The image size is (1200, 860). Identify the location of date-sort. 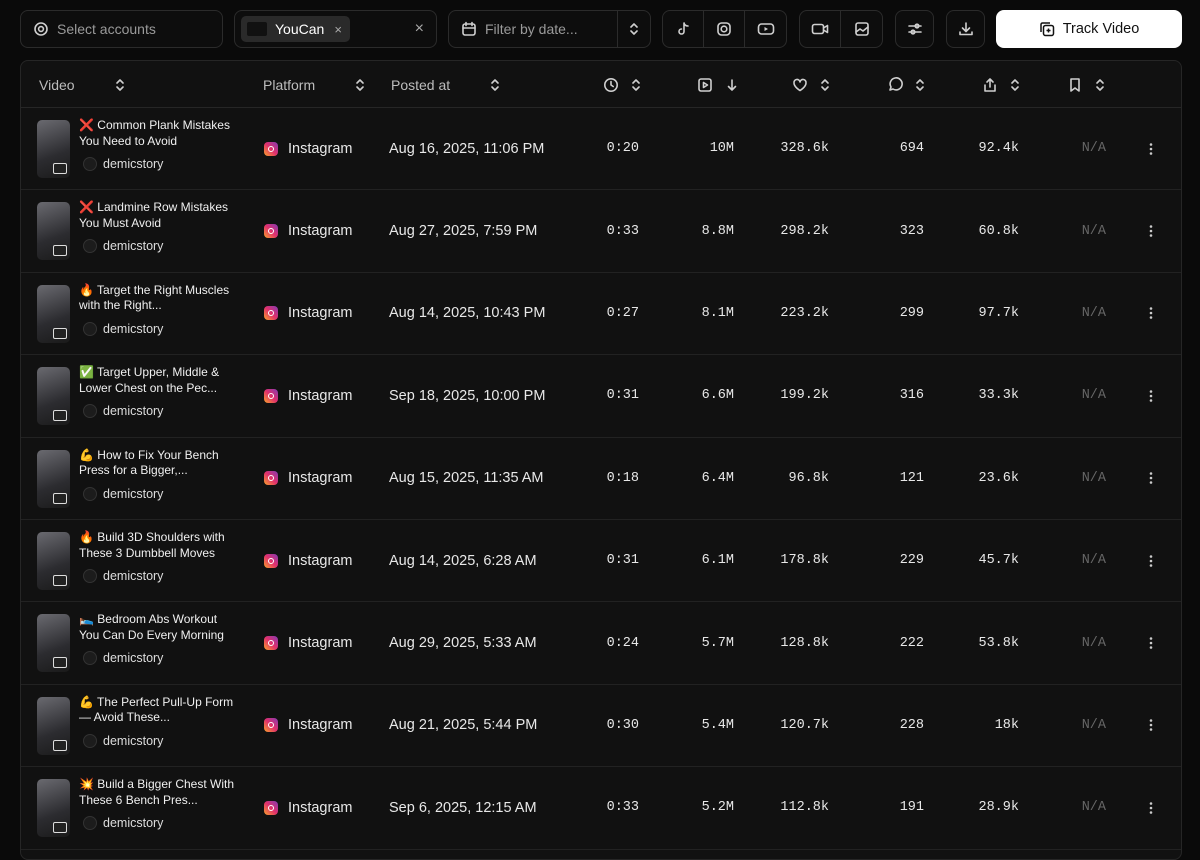
(633, 29).